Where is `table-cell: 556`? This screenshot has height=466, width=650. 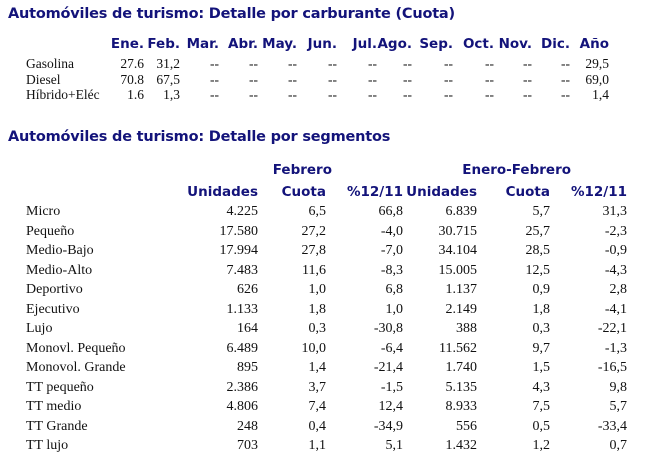
table-cell: 556 is located at coordinates (466, 426).